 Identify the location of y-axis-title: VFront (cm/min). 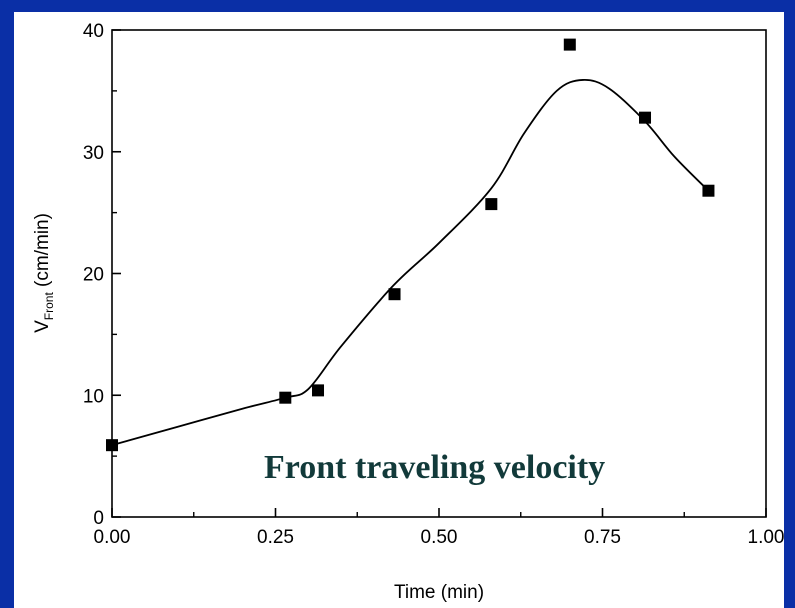
(44, 273).